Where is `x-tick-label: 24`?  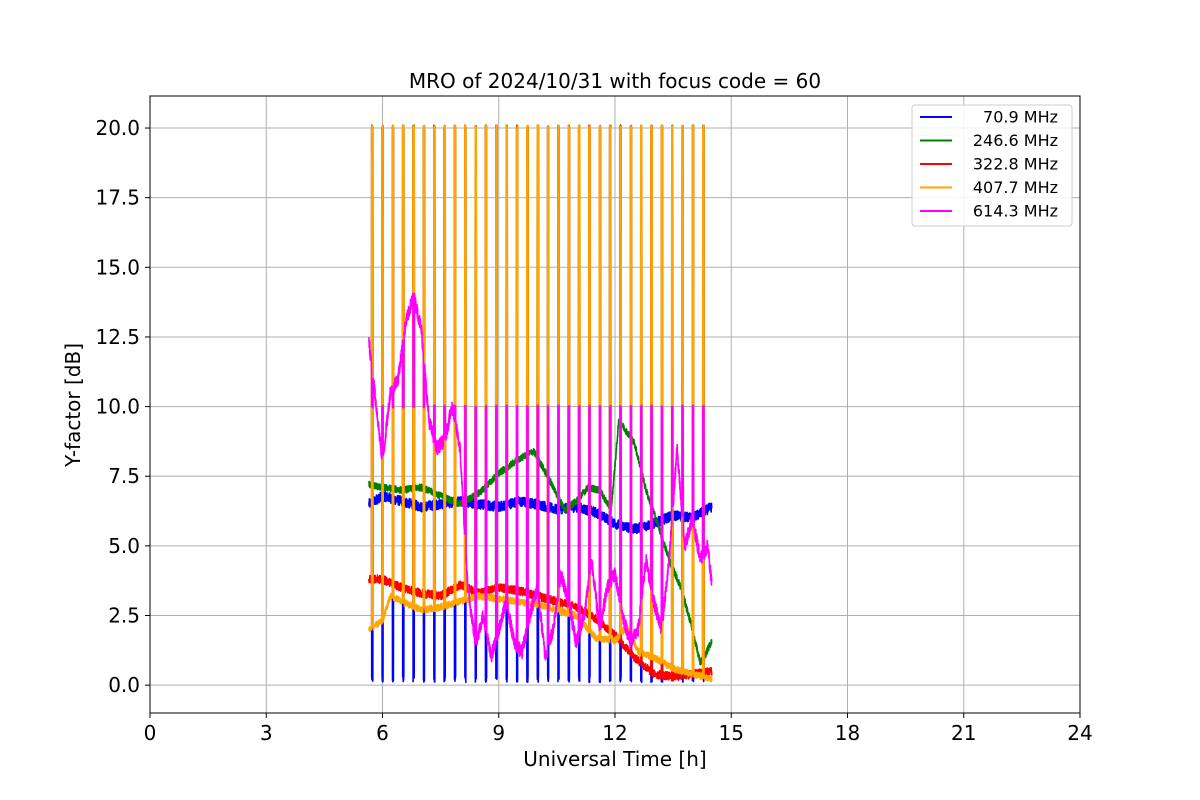
x-tick-label: 24 is located at coordinates (1079, 733).